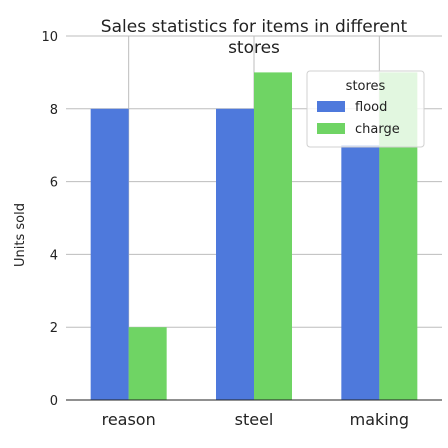  I want to click on y-axis-label: Units sold, so click(20, 235).